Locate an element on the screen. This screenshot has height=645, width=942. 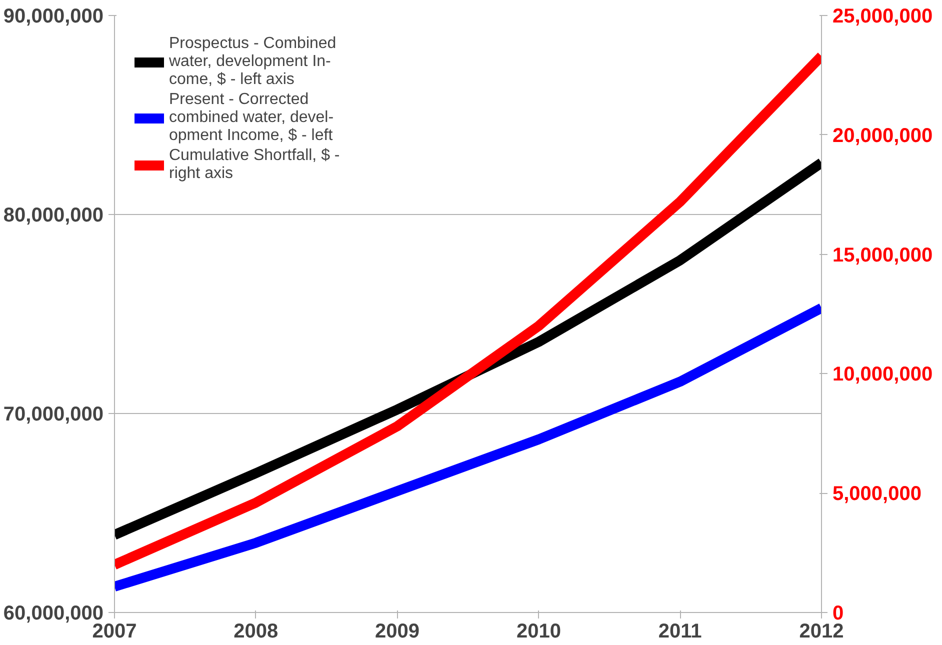
y-tick-label: 70,000,000 is located at coordinates (53, 415).